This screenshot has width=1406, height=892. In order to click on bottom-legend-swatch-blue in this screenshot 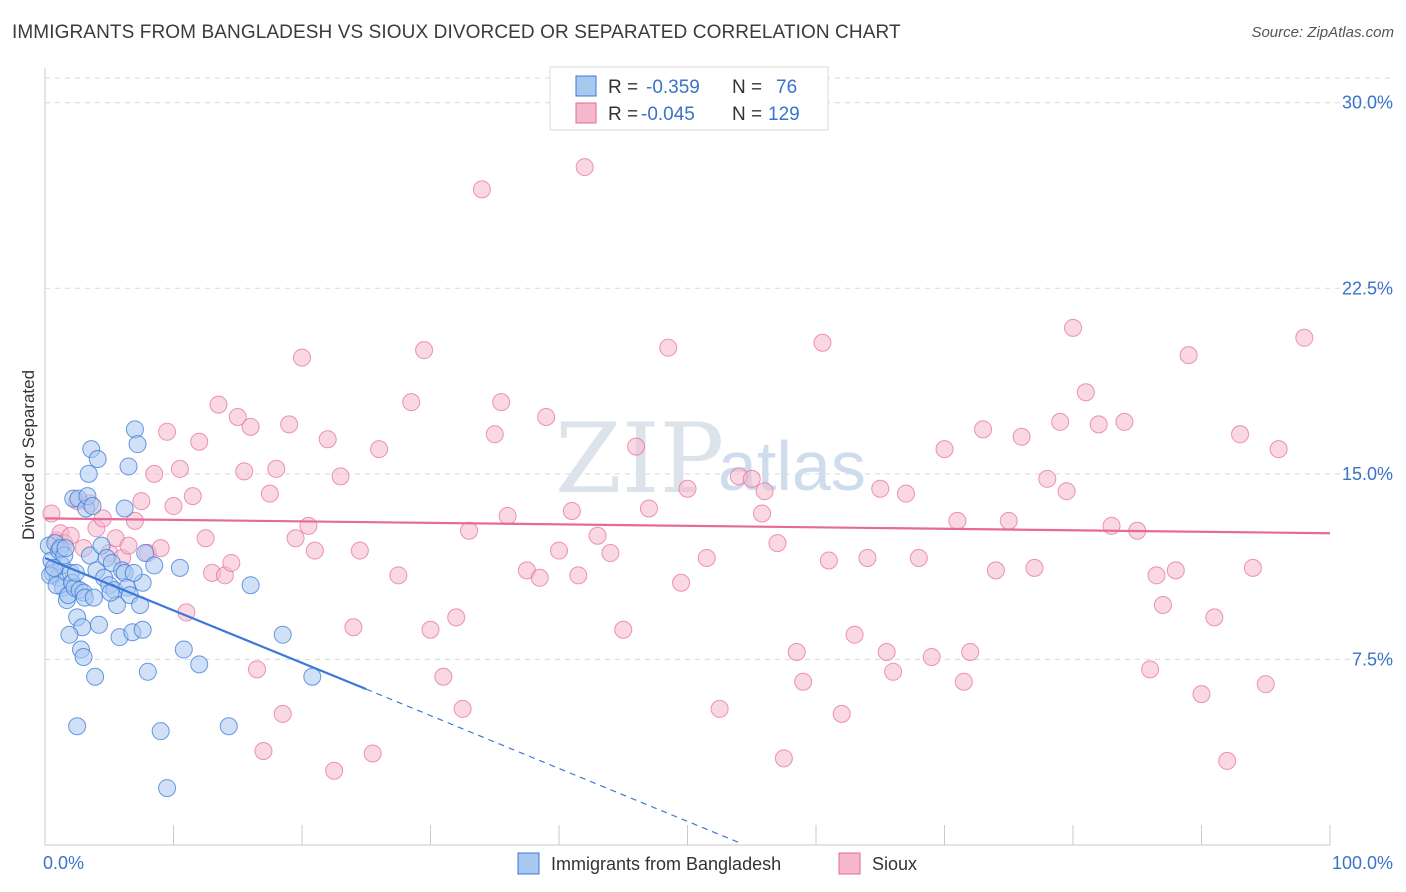, I will do `click(528, 863)`.